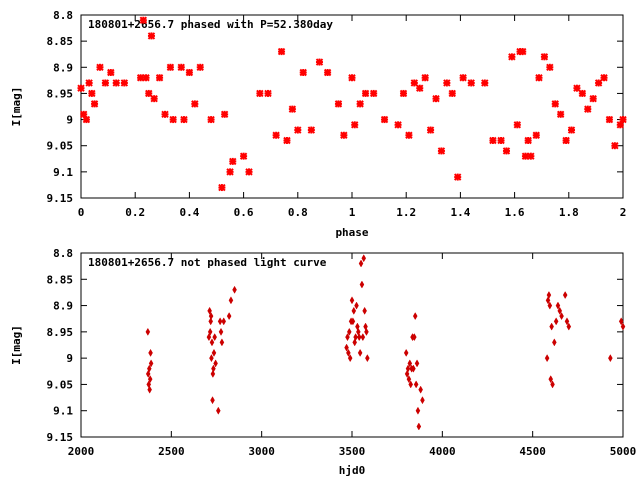 The height and width of the screenshot is (480, 640). I want to click on unphased-y-tick-label: 9.05, so click(60, 384).